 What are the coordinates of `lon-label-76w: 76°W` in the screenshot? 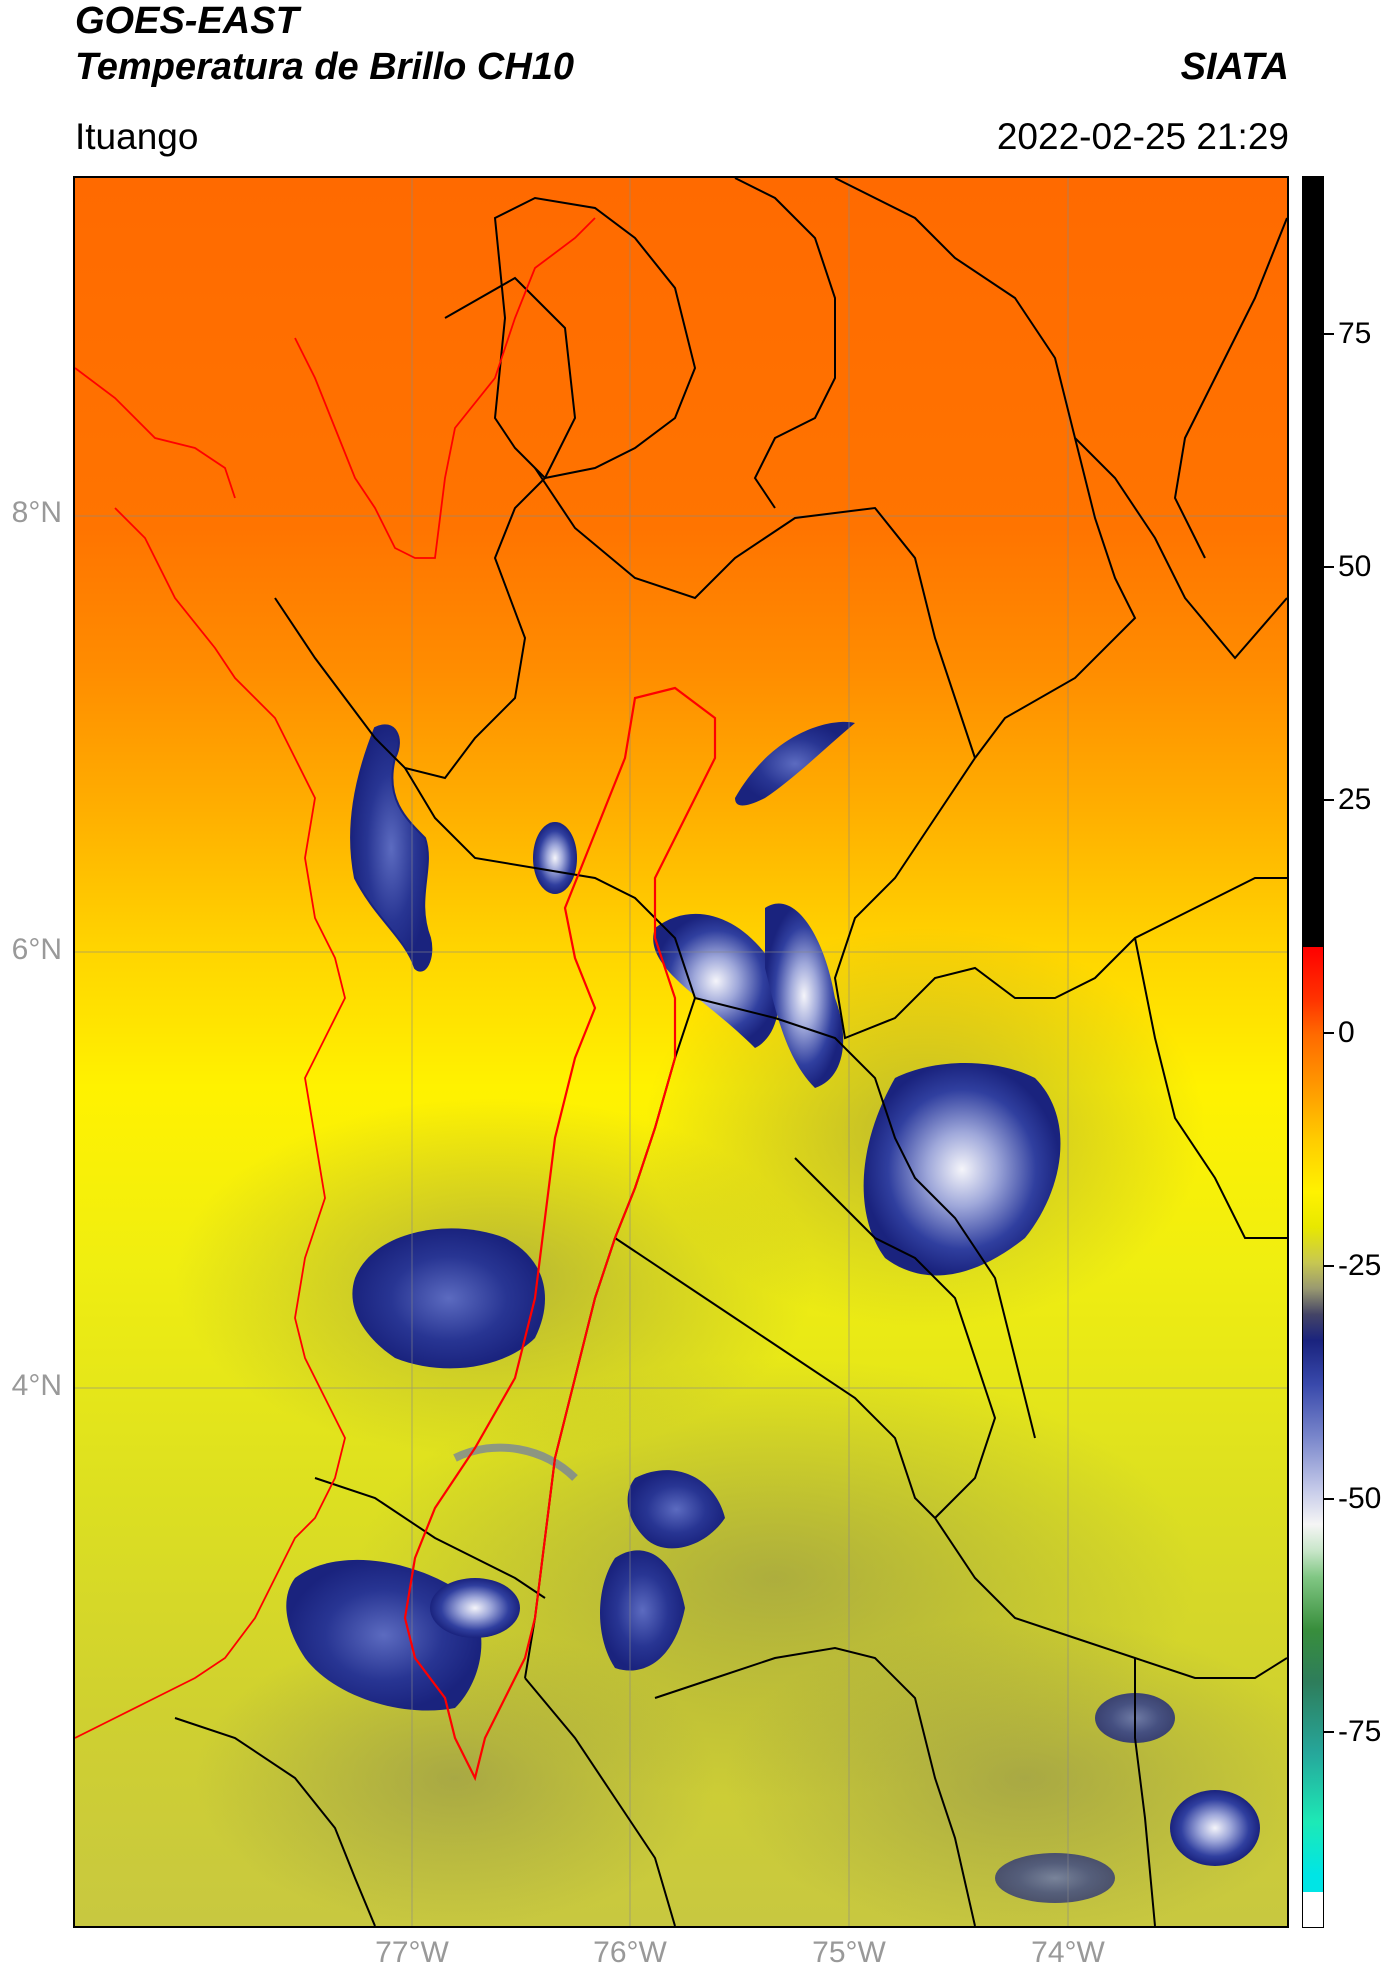 It's located at (630, 1952).